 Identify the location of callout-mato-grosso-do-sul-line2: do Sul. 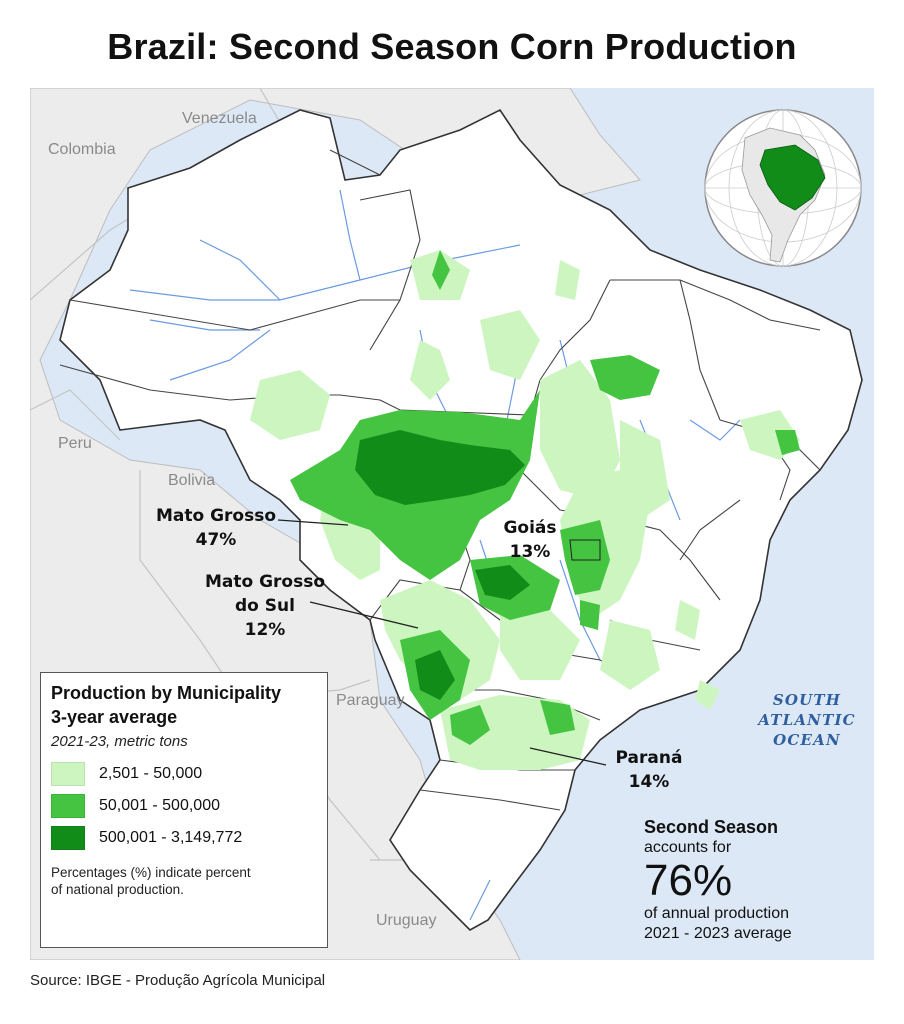
(265, 606).